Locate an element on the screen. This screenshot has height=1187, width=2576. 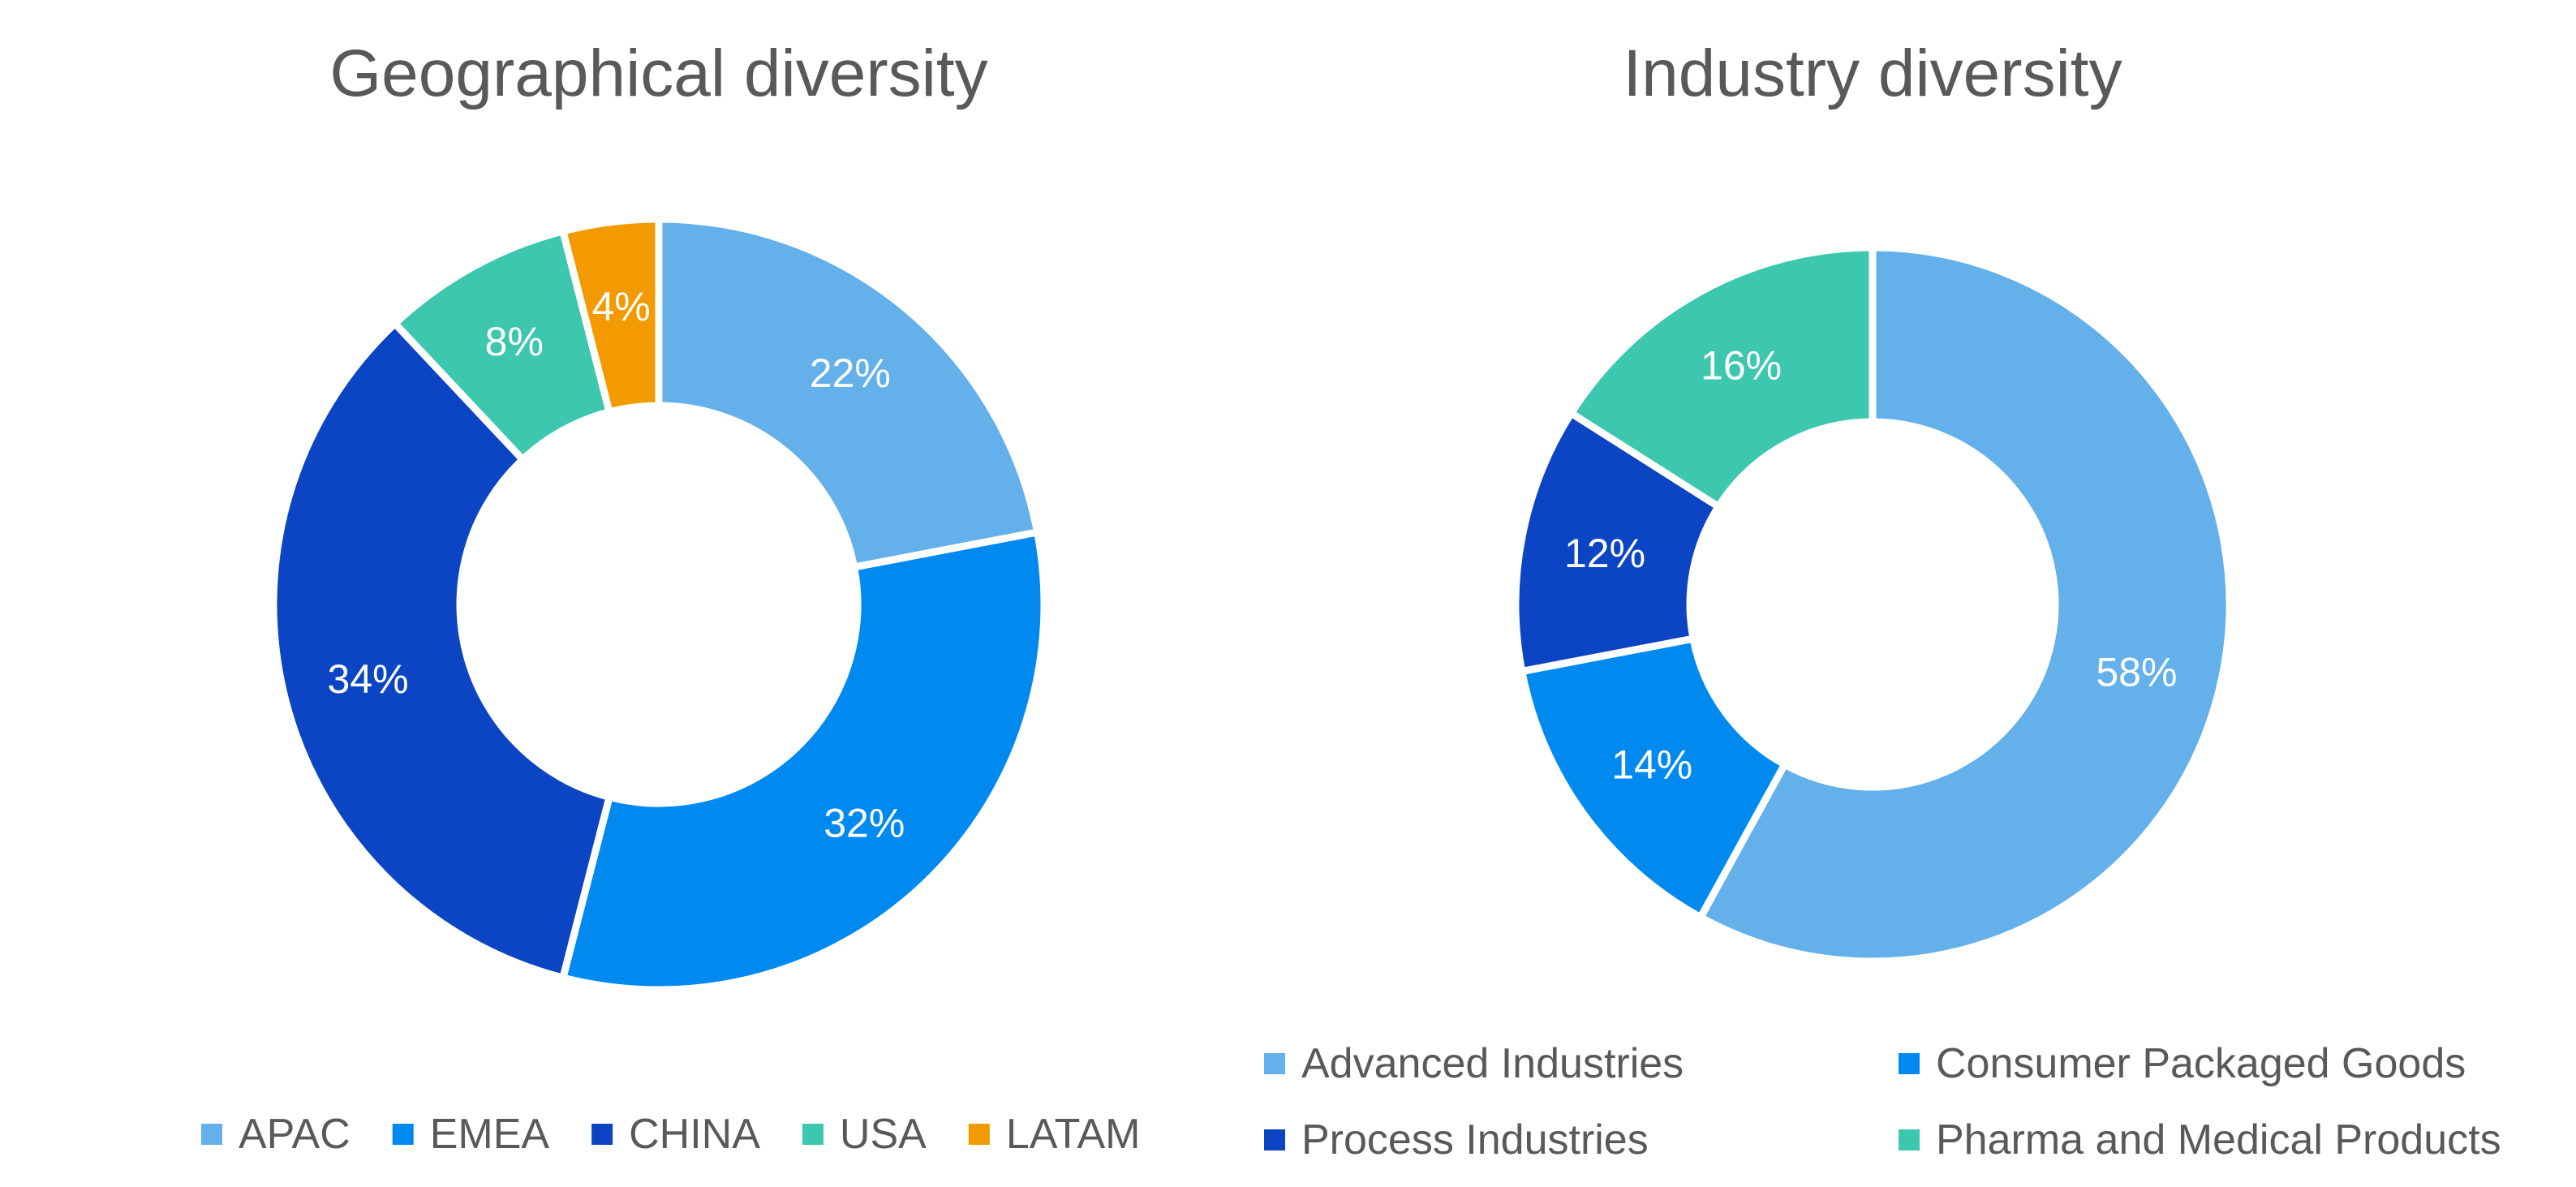
slice-china is located at coordinates (441, 650).